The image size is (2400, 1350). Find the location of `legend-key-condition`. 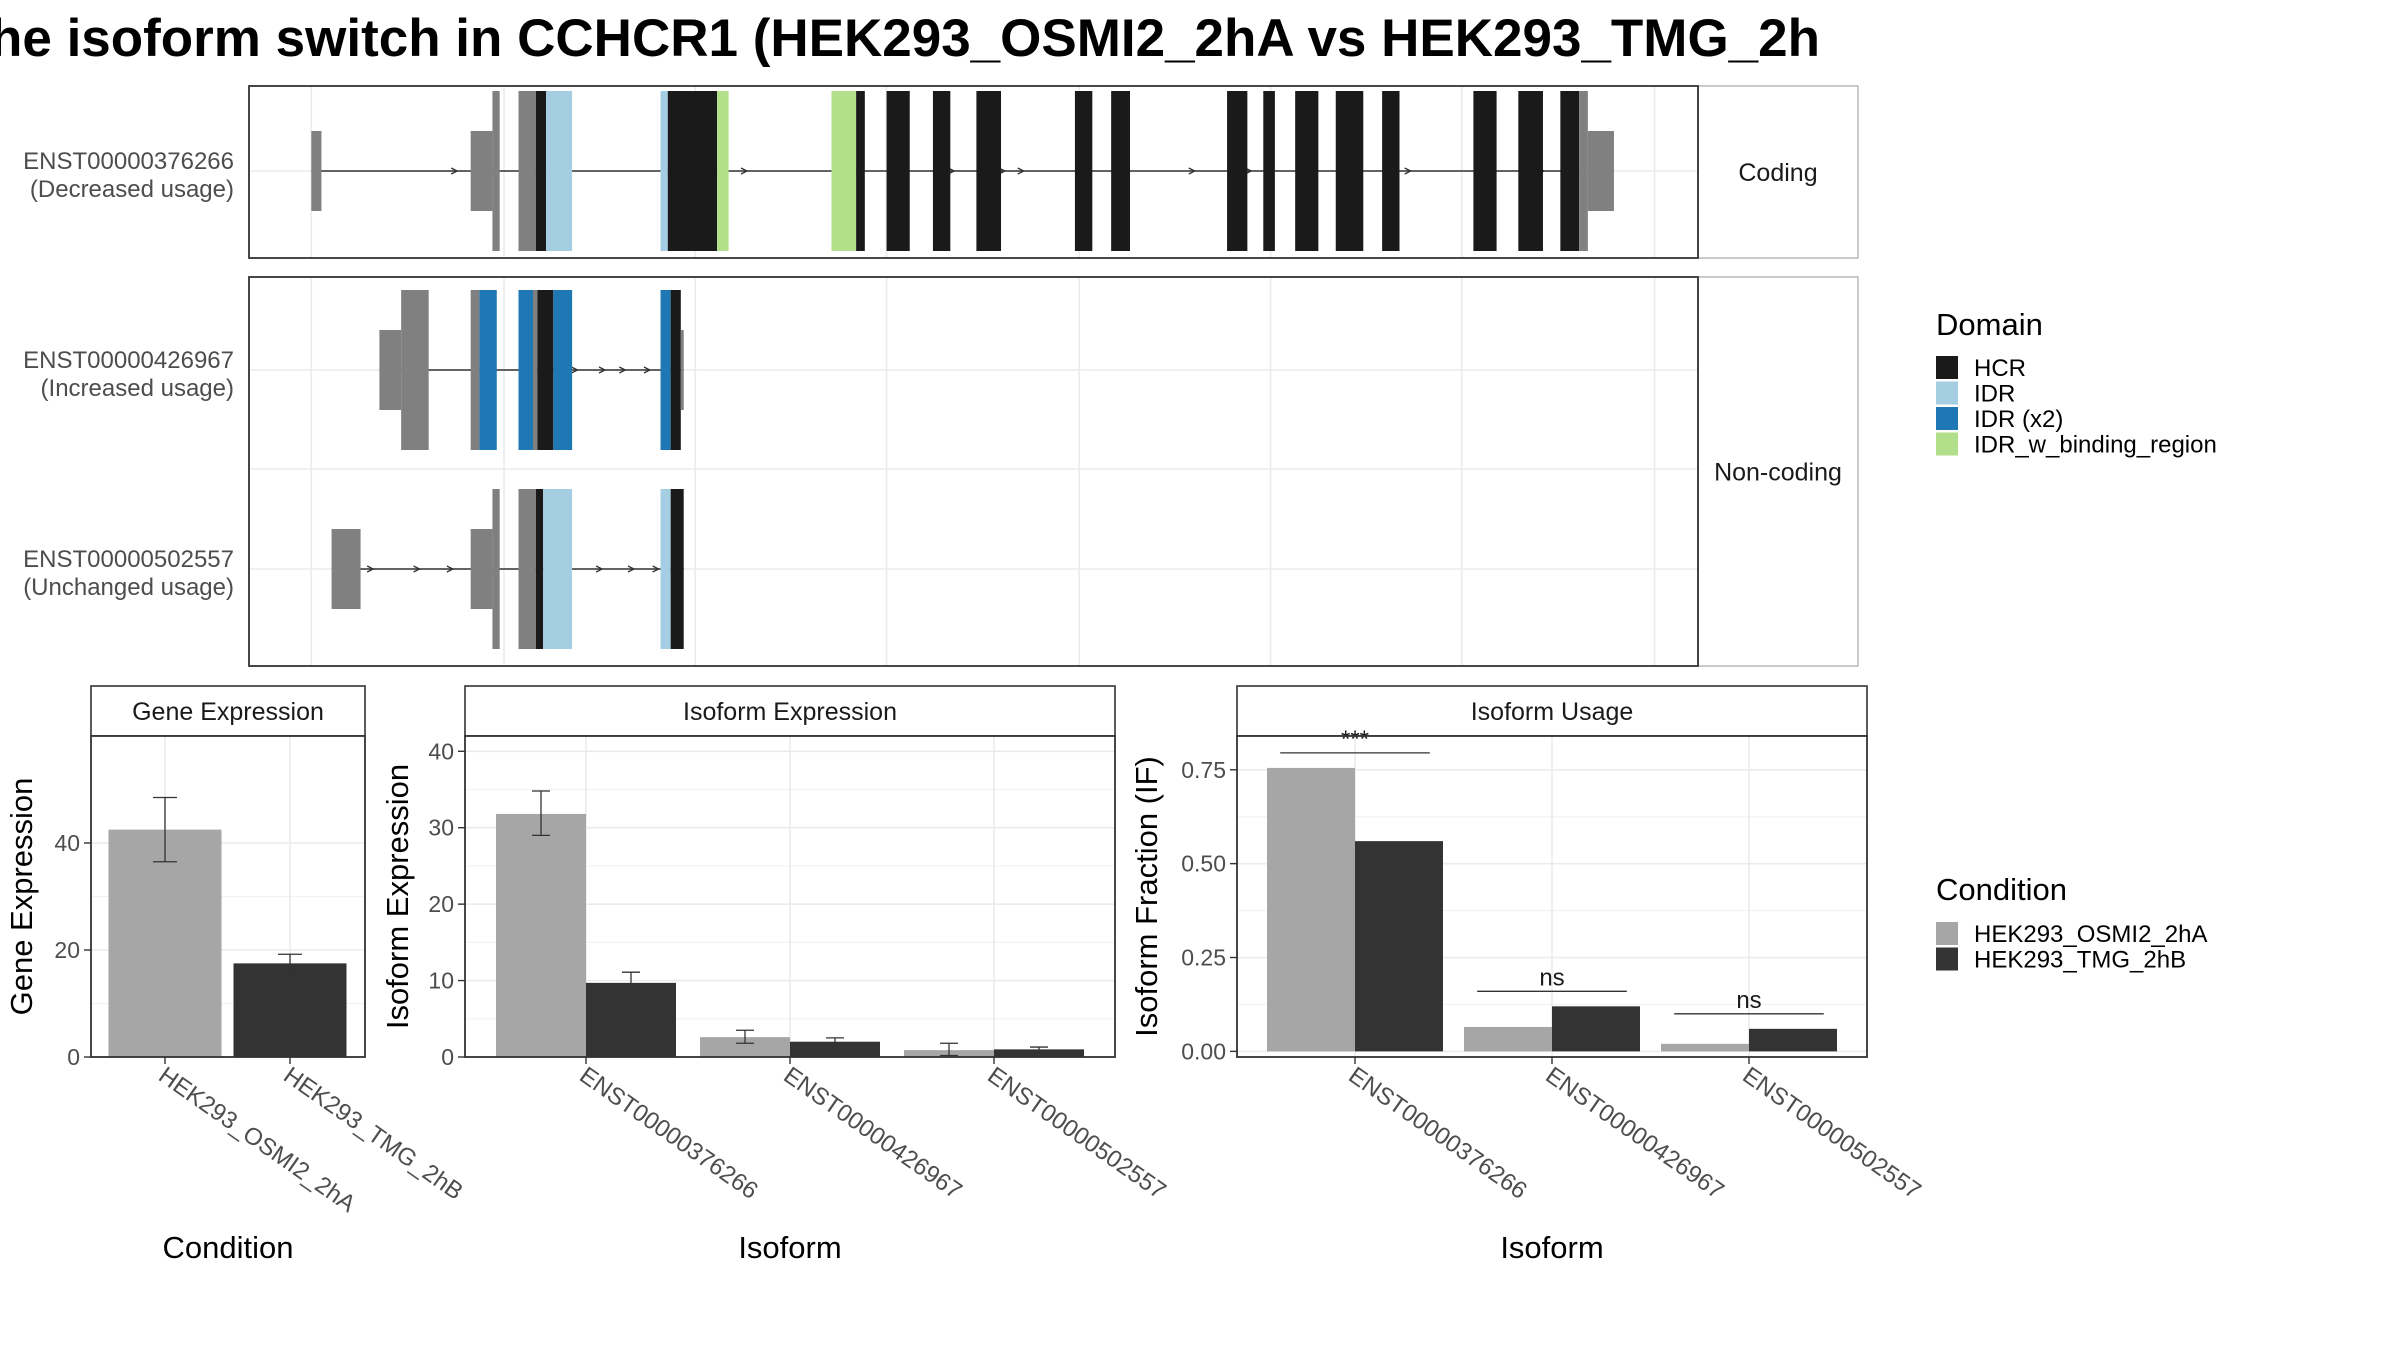

legend-key-condition is located at coordinates (1947, 959).